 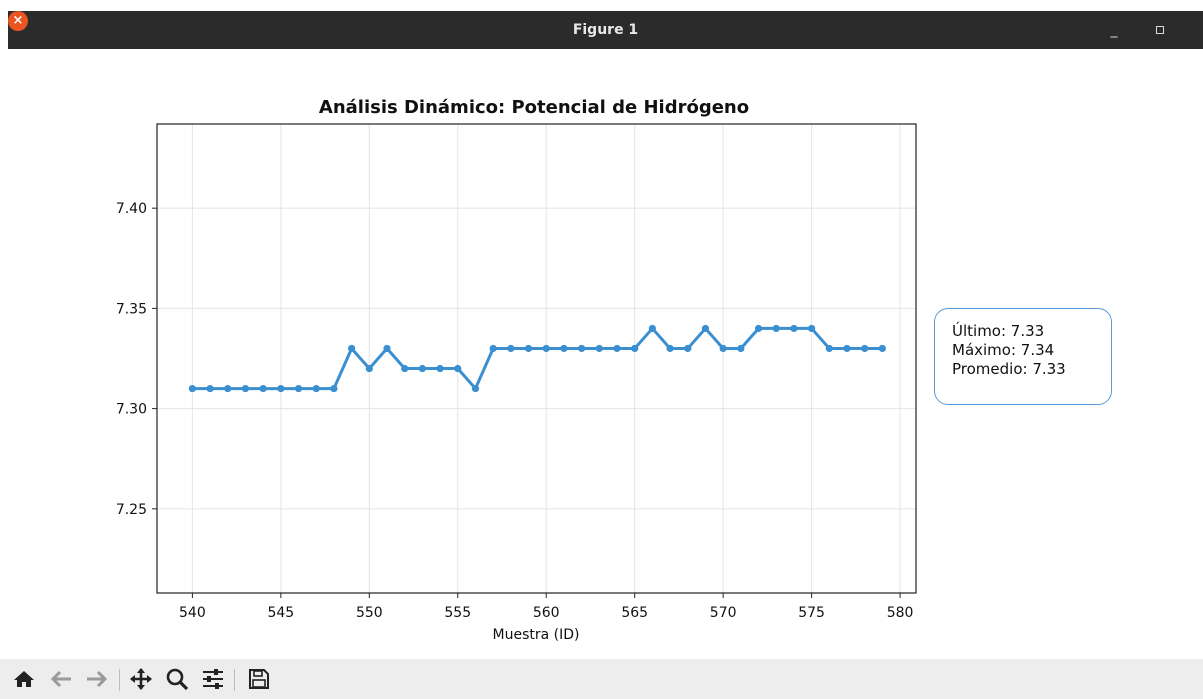 What do you see at coordinates (546, 613) in the screenshot?
I see `x-tick-label: 560` at bounding box center [546, 613].